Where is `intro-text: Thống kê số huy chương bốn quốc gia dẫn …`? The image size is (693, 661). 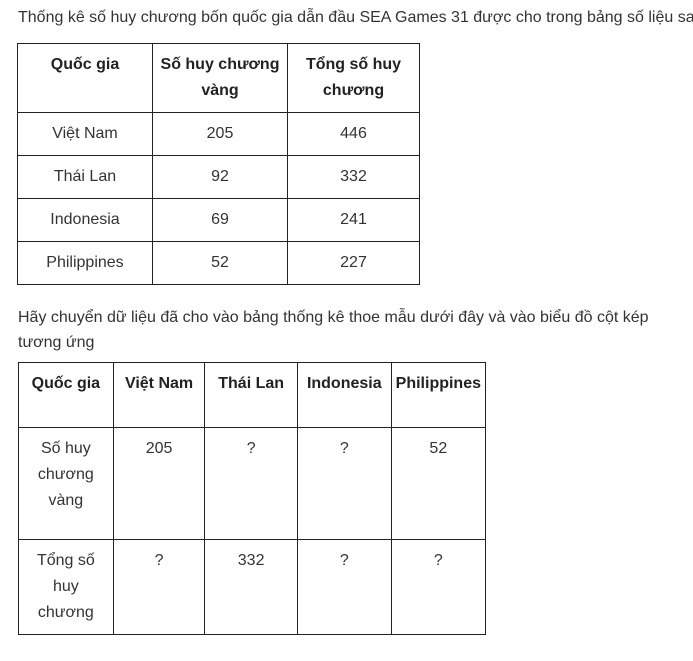
intro-text: Thống kê số huy chương bốn quốc gia dẫn … is located at coordinates (355, 17).